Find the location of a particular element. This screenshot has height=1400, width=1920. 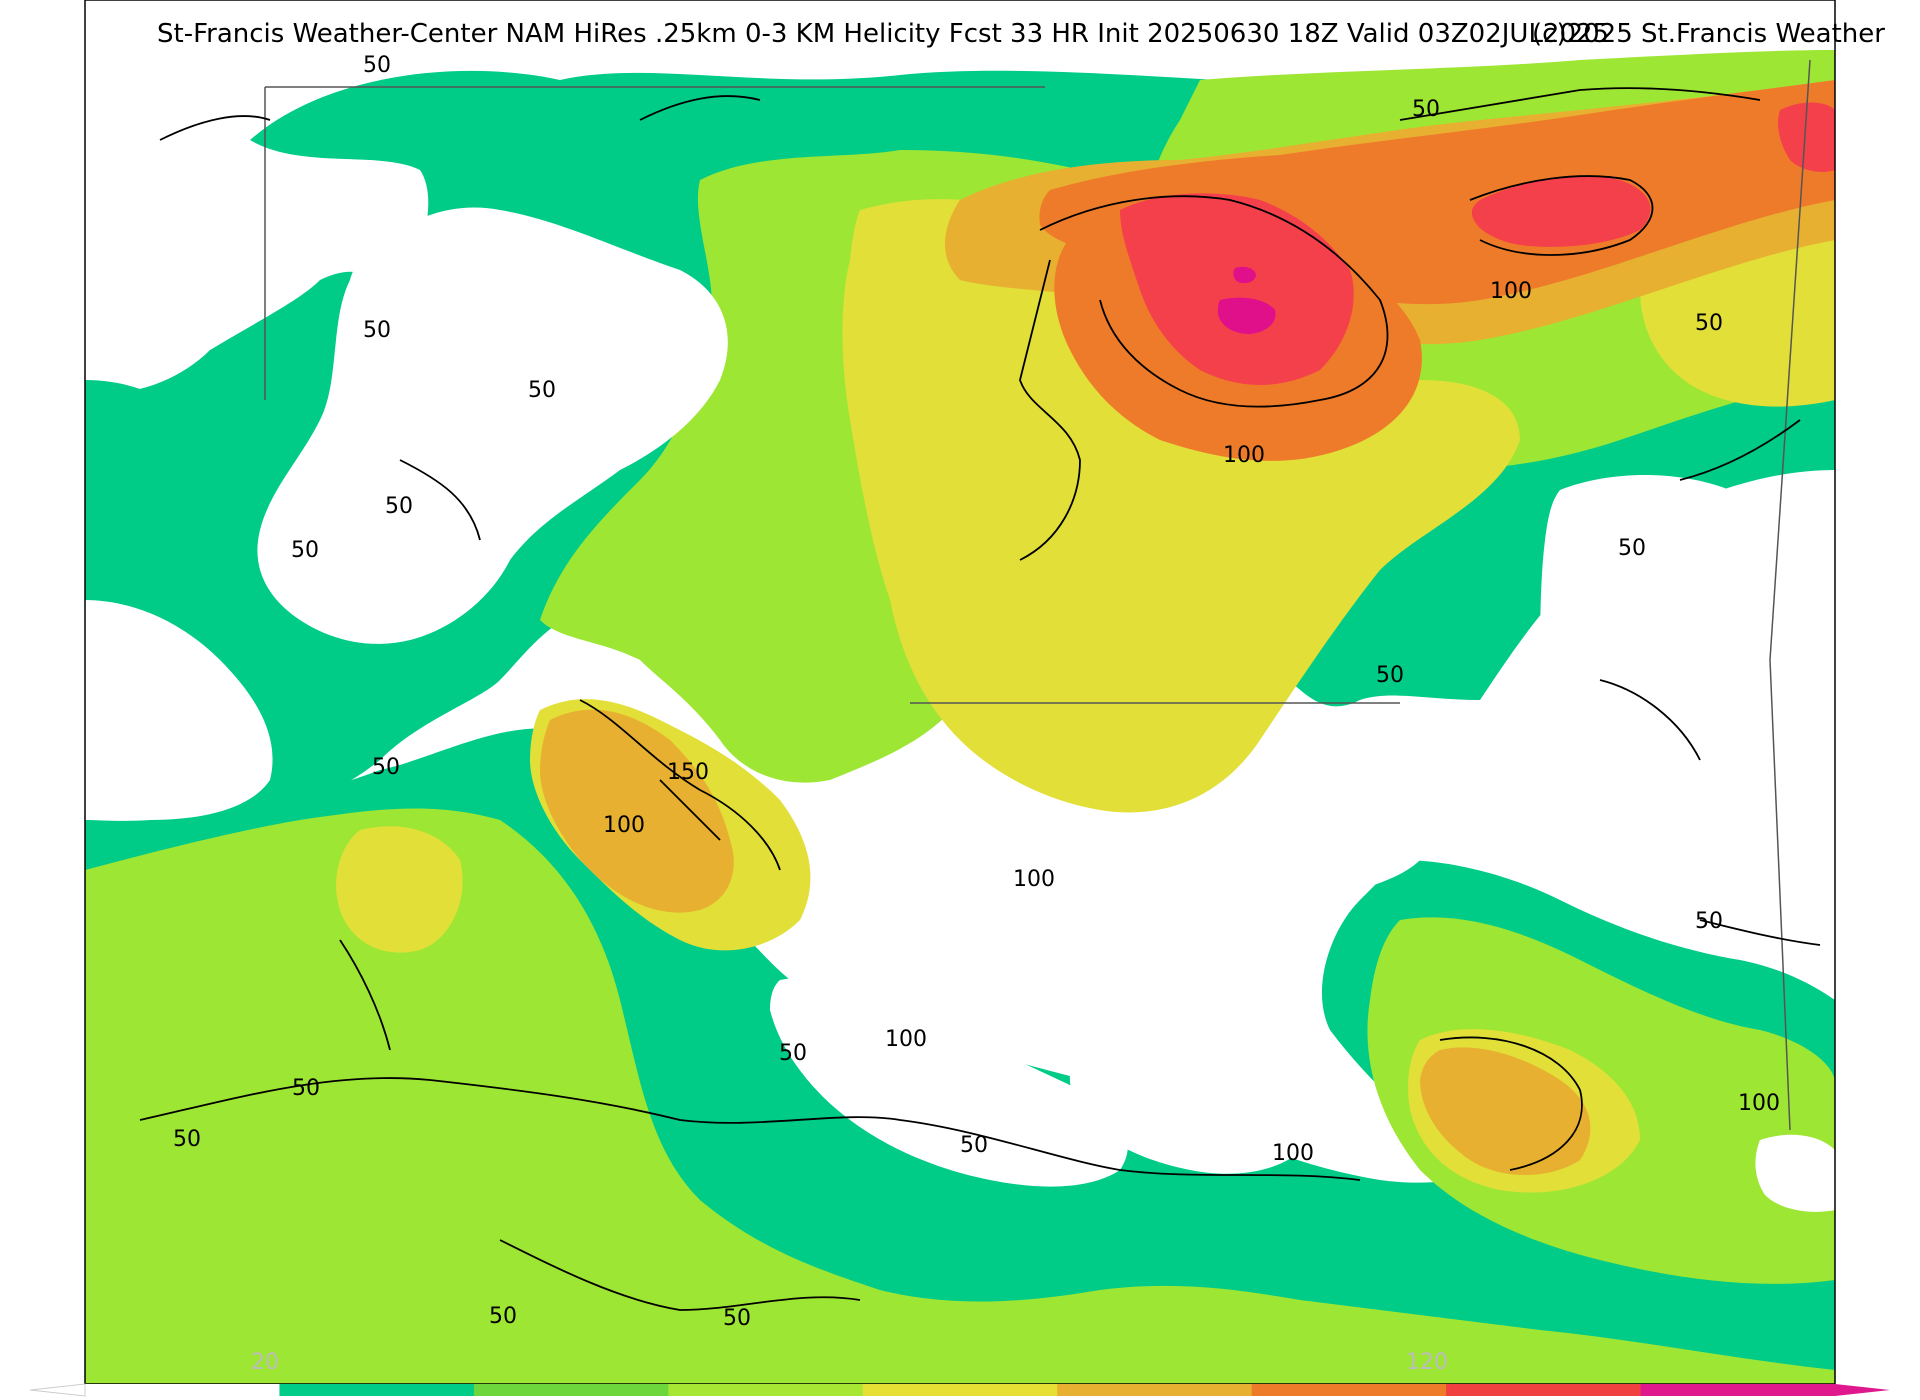

fill-magenta-core is located at coordinates (1247, 315).